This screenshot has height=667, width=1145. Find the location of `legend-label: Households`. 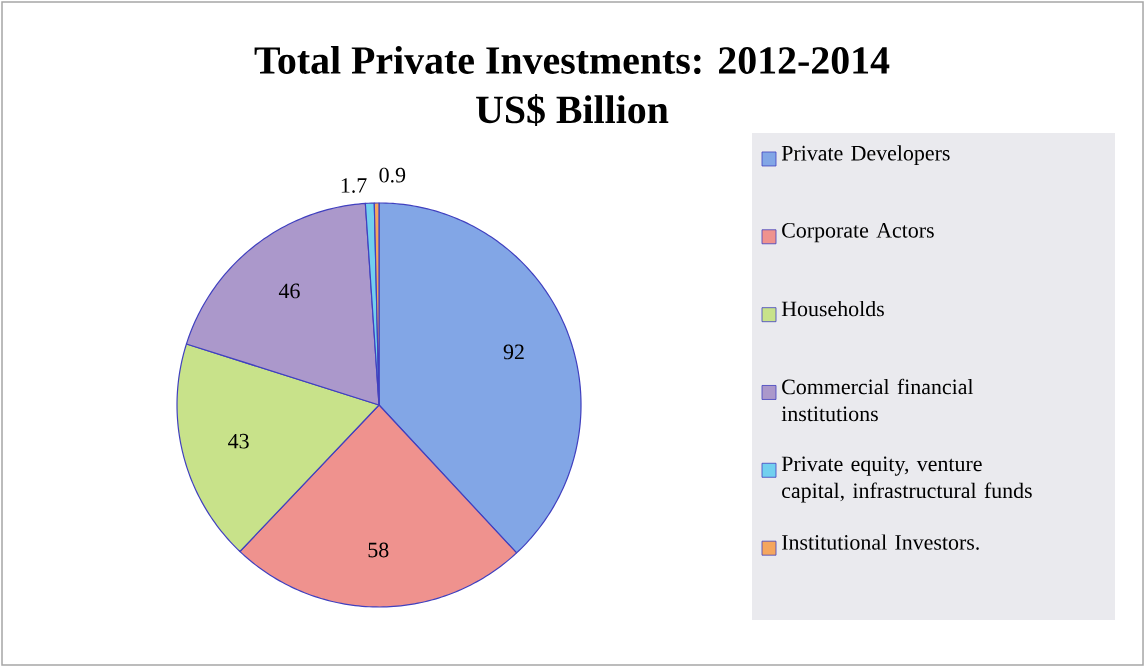

legend-label: Households is located at coordinates (832, 308).